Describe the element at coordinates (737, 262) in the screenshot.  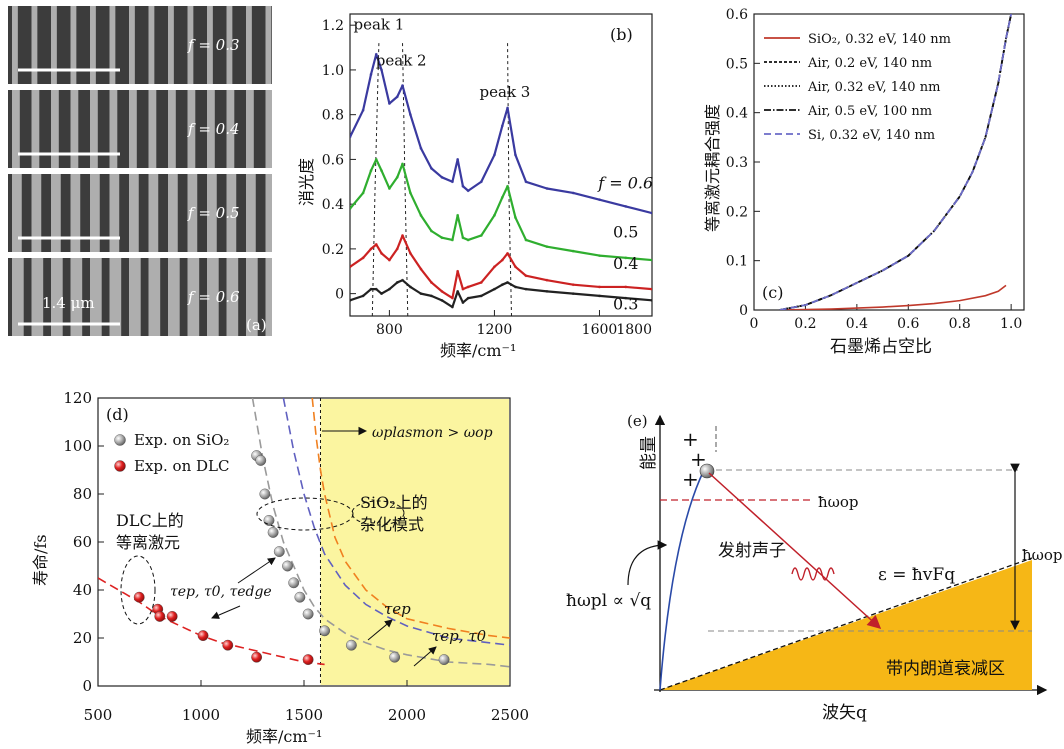
I see `y-tick-label: 0.1` at that location.